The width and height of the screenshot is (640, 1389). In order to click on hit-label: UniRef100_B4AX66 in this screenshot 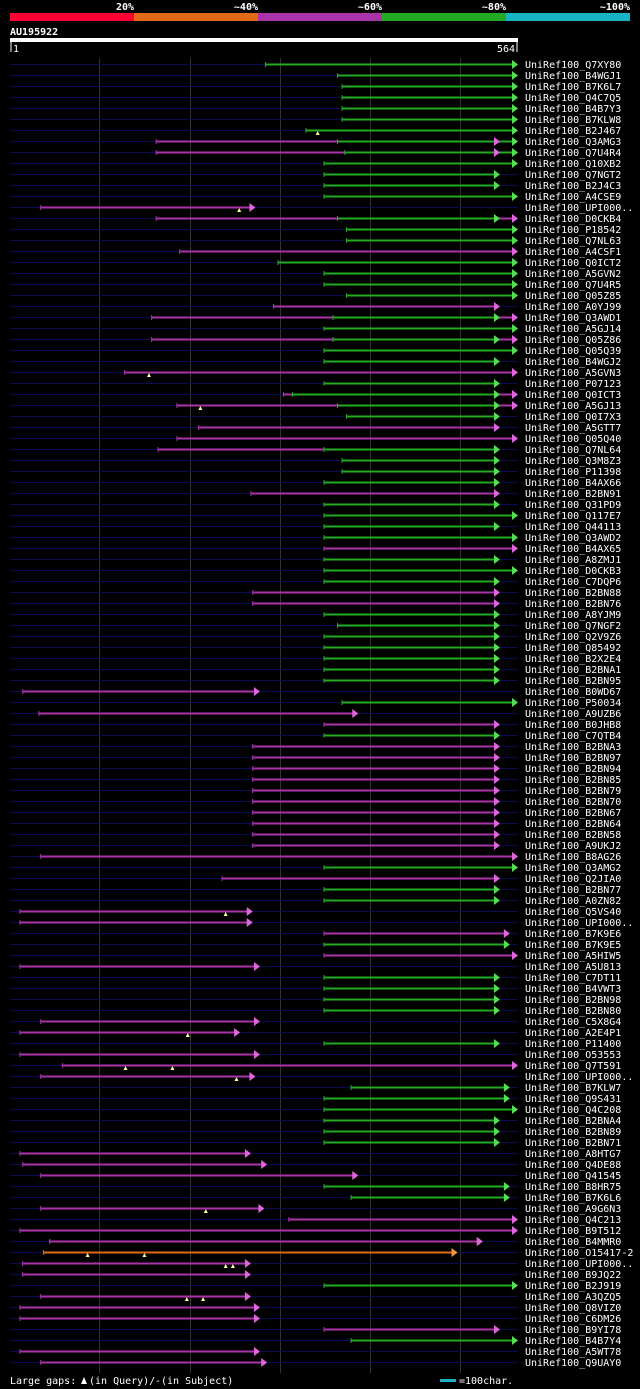, I will do `click(573, 483)`.